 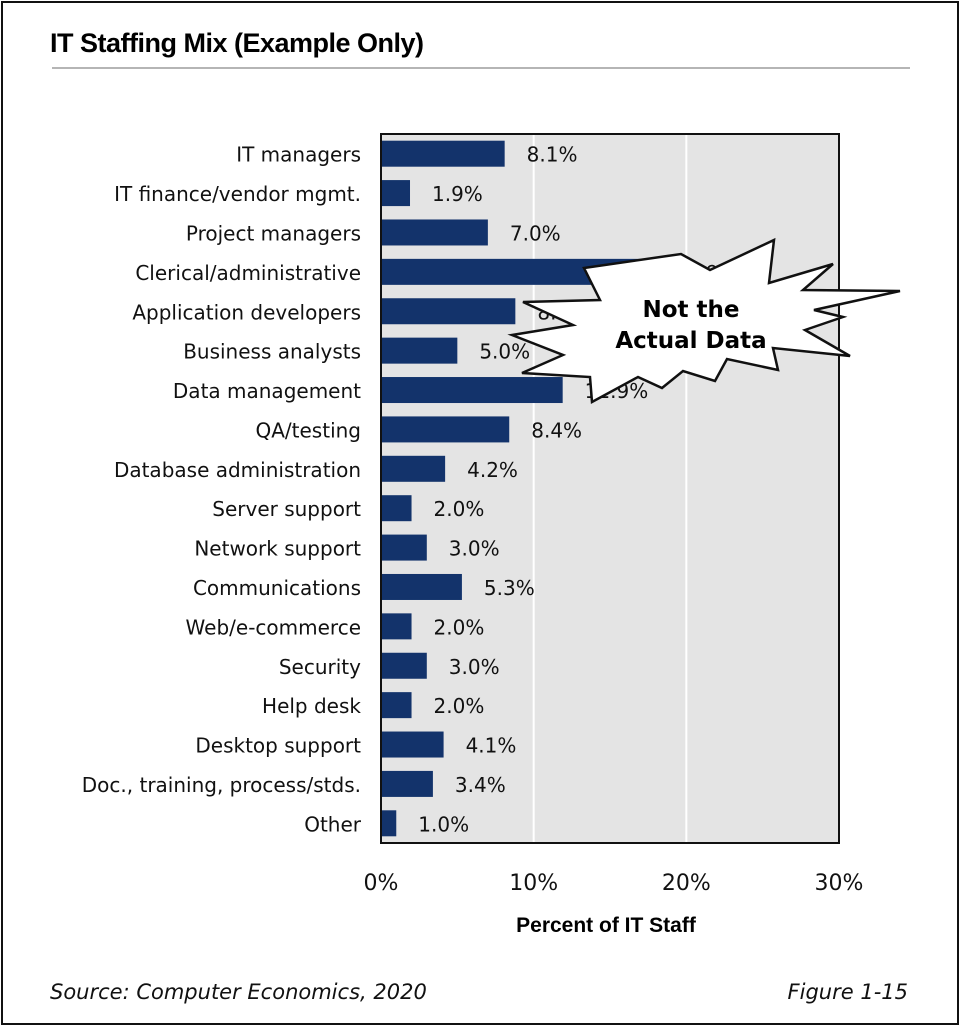 What do you see at coordinates (278, 746) in the screenshot?
I see `category-label: Desktop support` at bounding box center [278, 746].